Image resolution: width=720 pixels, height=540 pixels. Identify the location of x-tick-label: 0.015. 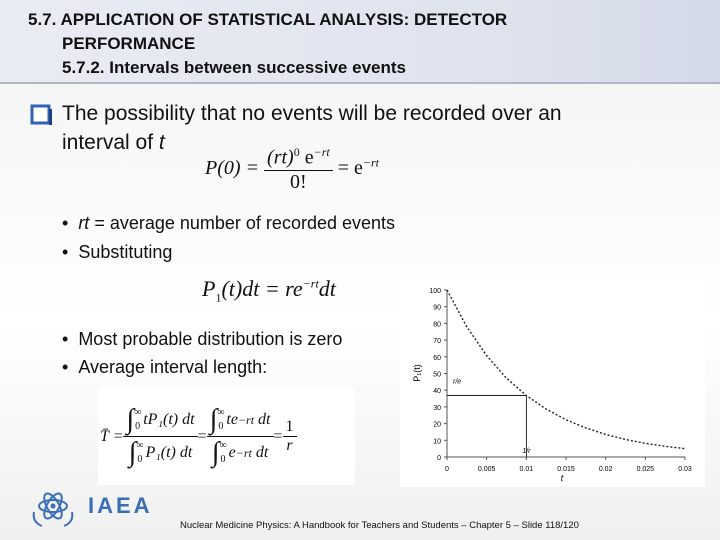
(566, 469).